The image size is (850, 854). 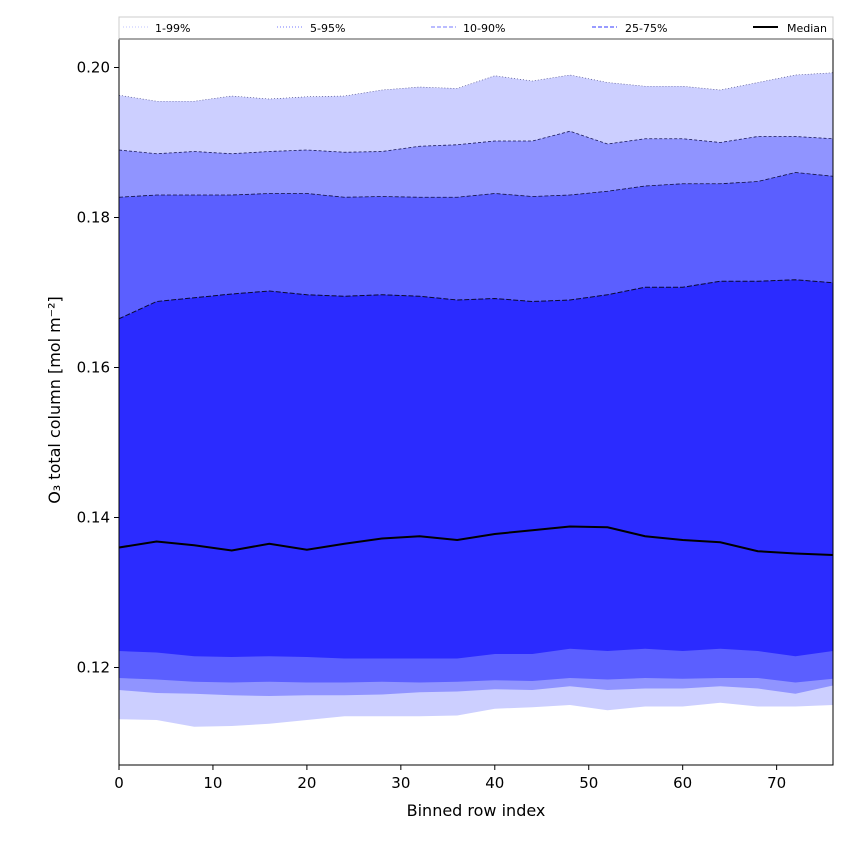 I want to click on line-25-upper, so click(x=476, y=299).